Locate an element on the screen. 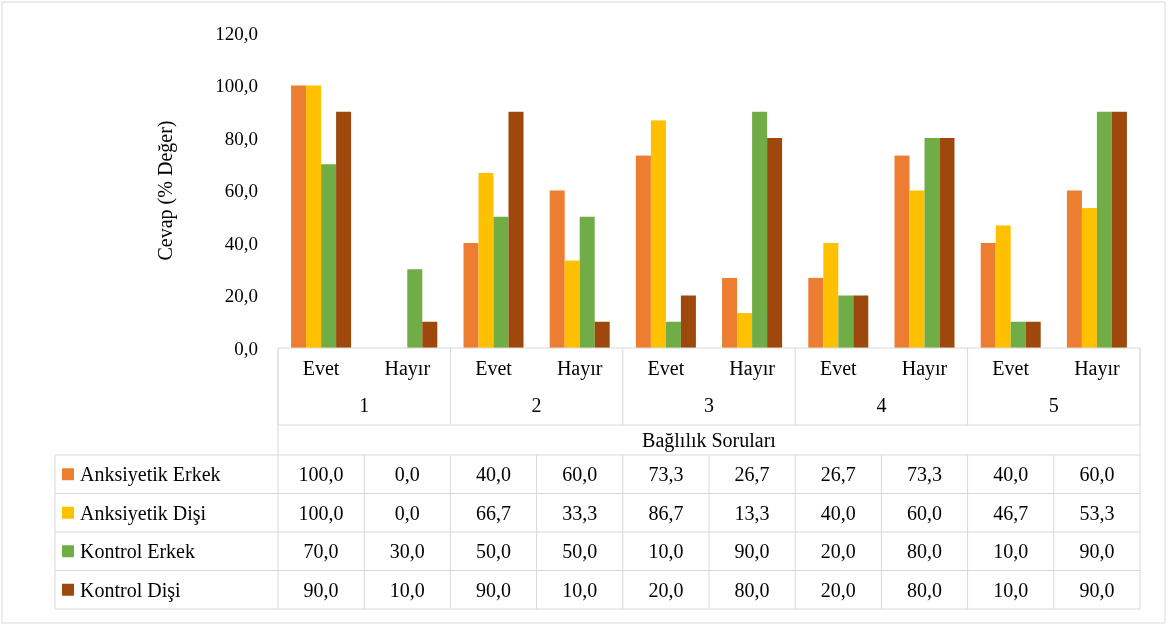 The image size is (1168, 626). data-label: 13,3 is located at coordinates (752, 512).